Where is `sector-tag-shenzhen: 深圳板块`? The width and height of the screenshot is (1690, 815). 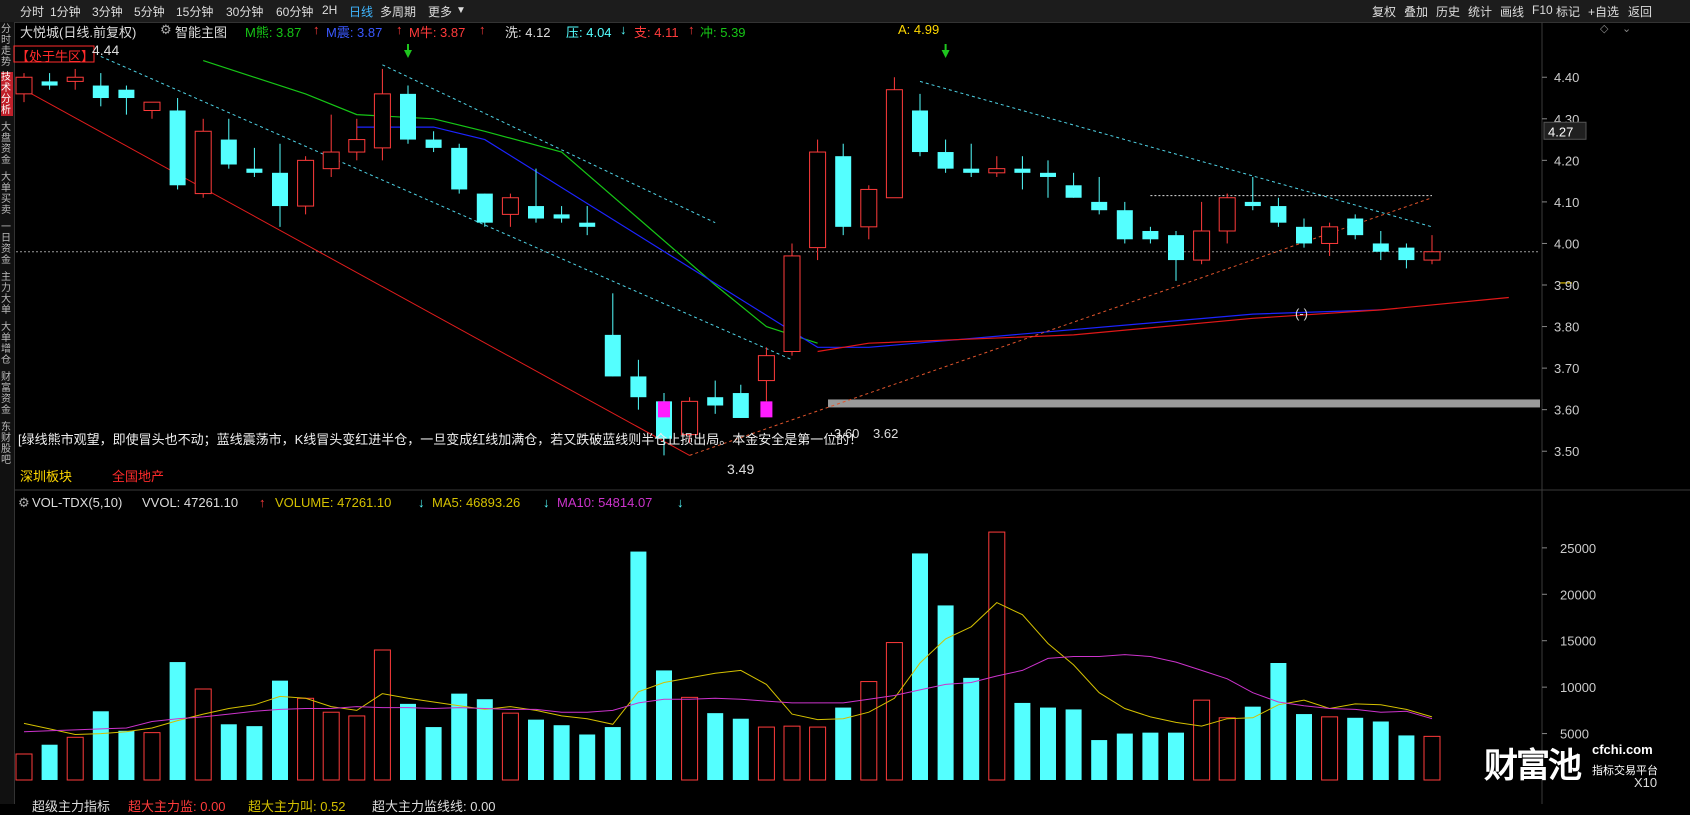 sector-tag-shenzhen: 深圳板块 is located at coordinates (46, 476).